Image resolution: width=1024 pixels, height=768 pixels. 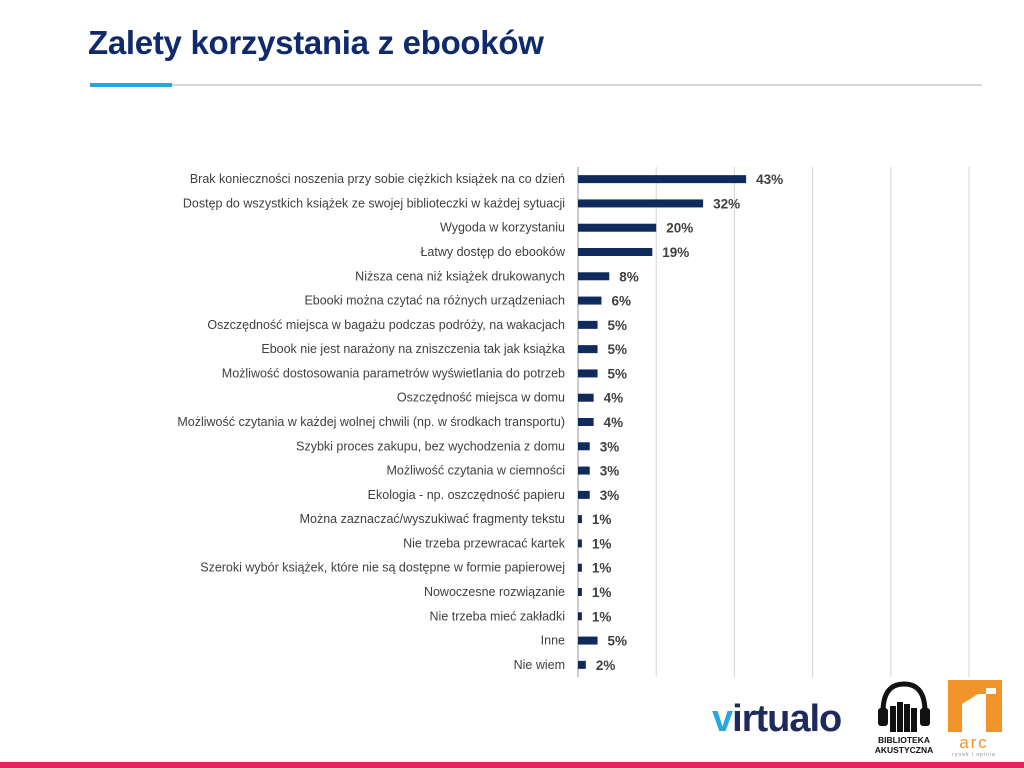 What do you see at coordinates (974, 755) in the screenshot?
I see `arc-logo-subtext: rynek i opinia` at bounding box center [974, 755].